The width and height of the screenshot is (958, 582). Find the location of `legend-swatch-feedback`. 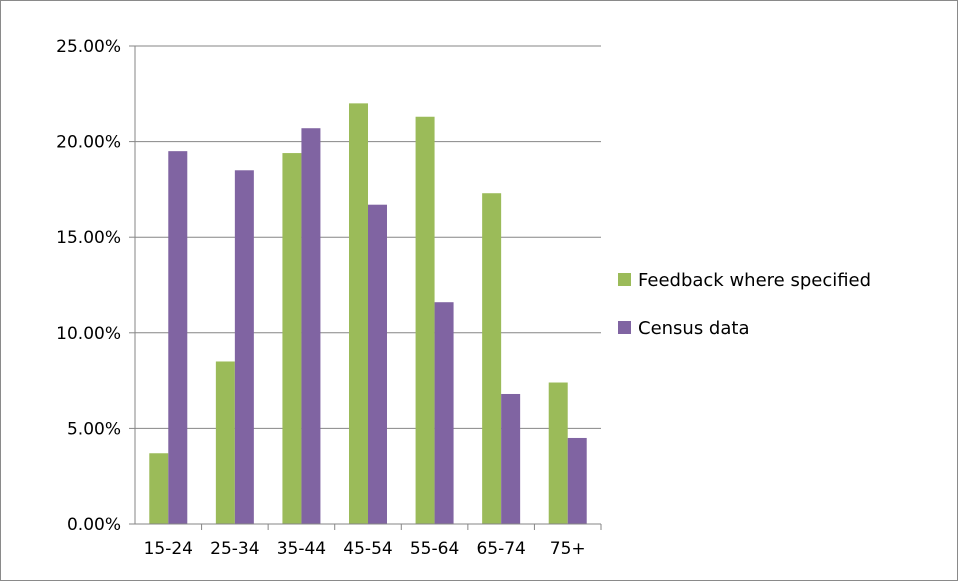

legend-swatch-feedback is located at coordinates (624, 279).